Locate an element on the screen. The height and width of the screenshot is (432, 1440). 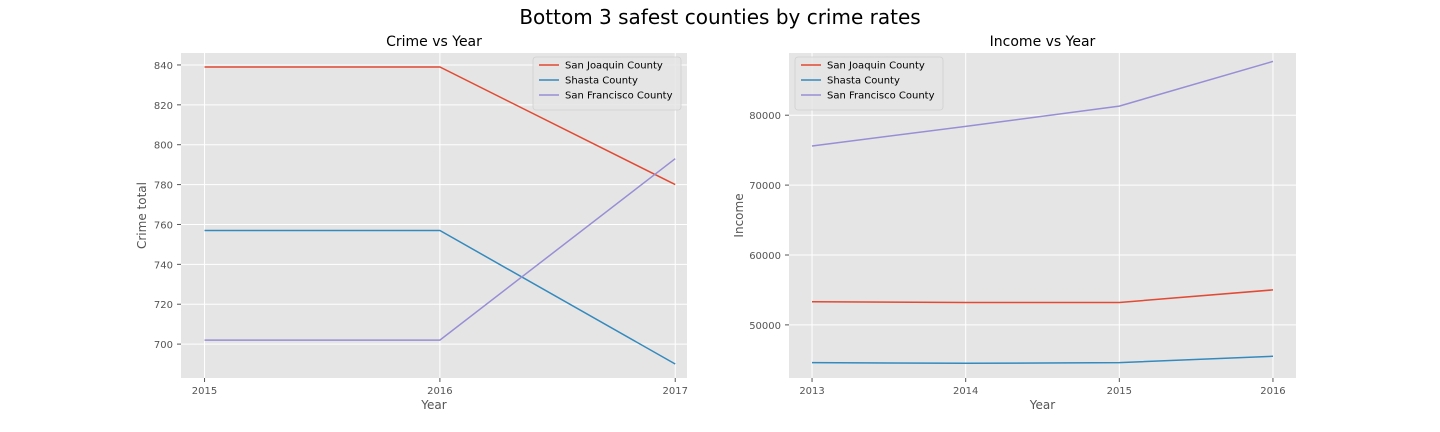
x-tick-label: 2014 is located at coordinates (965, 391).